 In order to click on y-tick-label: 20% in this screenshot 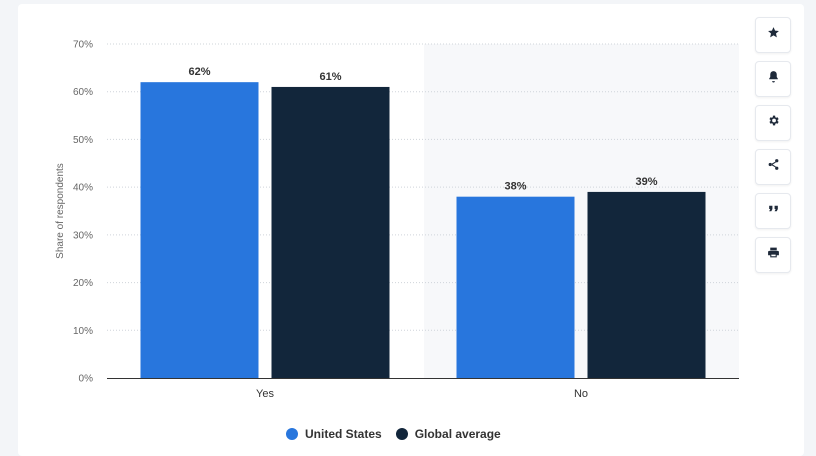, I will do `click(83, 283)`.